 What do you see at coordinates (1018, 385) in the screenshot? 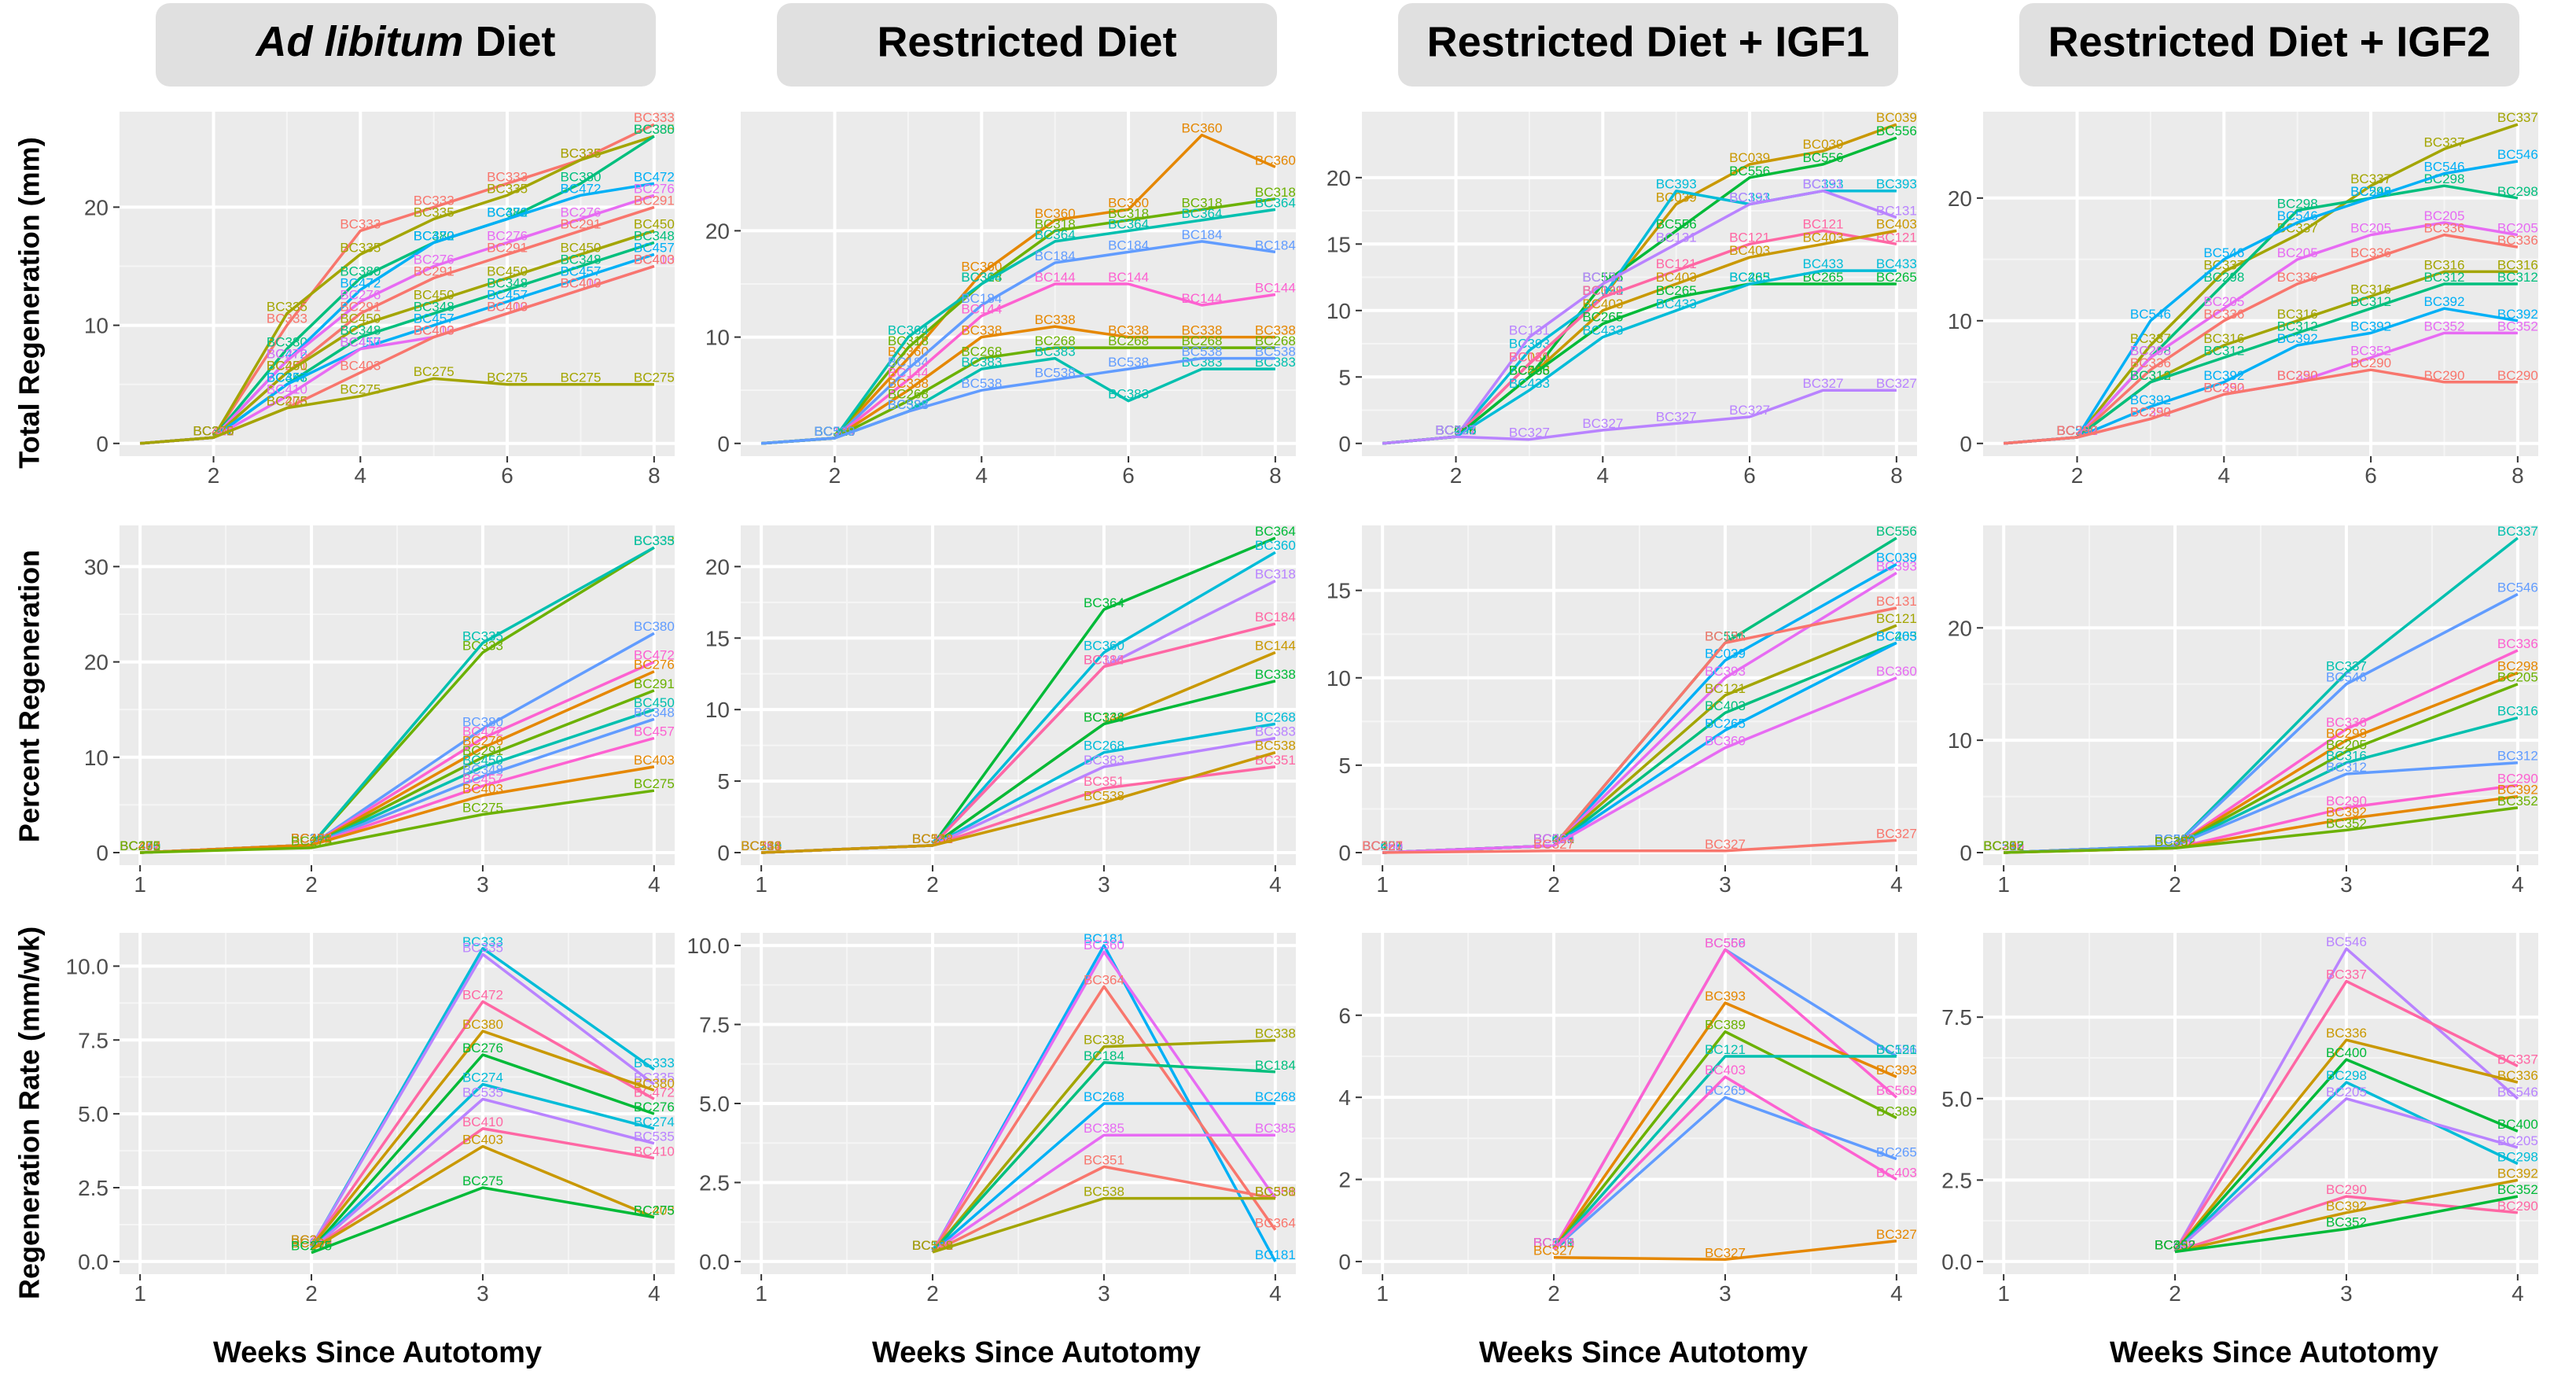
I see `series-line-BC338` at bounding box center [1018, 385].